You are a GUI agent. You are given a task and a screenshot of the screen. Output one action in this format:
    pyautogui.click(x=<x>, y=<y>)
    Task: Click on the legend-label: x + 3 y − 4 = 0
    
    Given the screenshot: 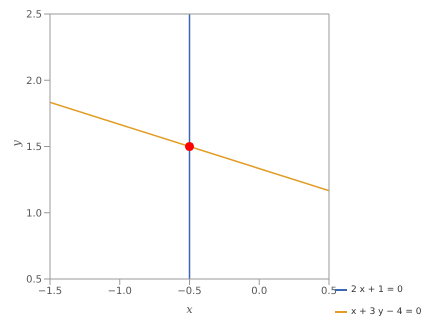 What is the action you would take?
    pyautogui.click(x=386, y=312)
    